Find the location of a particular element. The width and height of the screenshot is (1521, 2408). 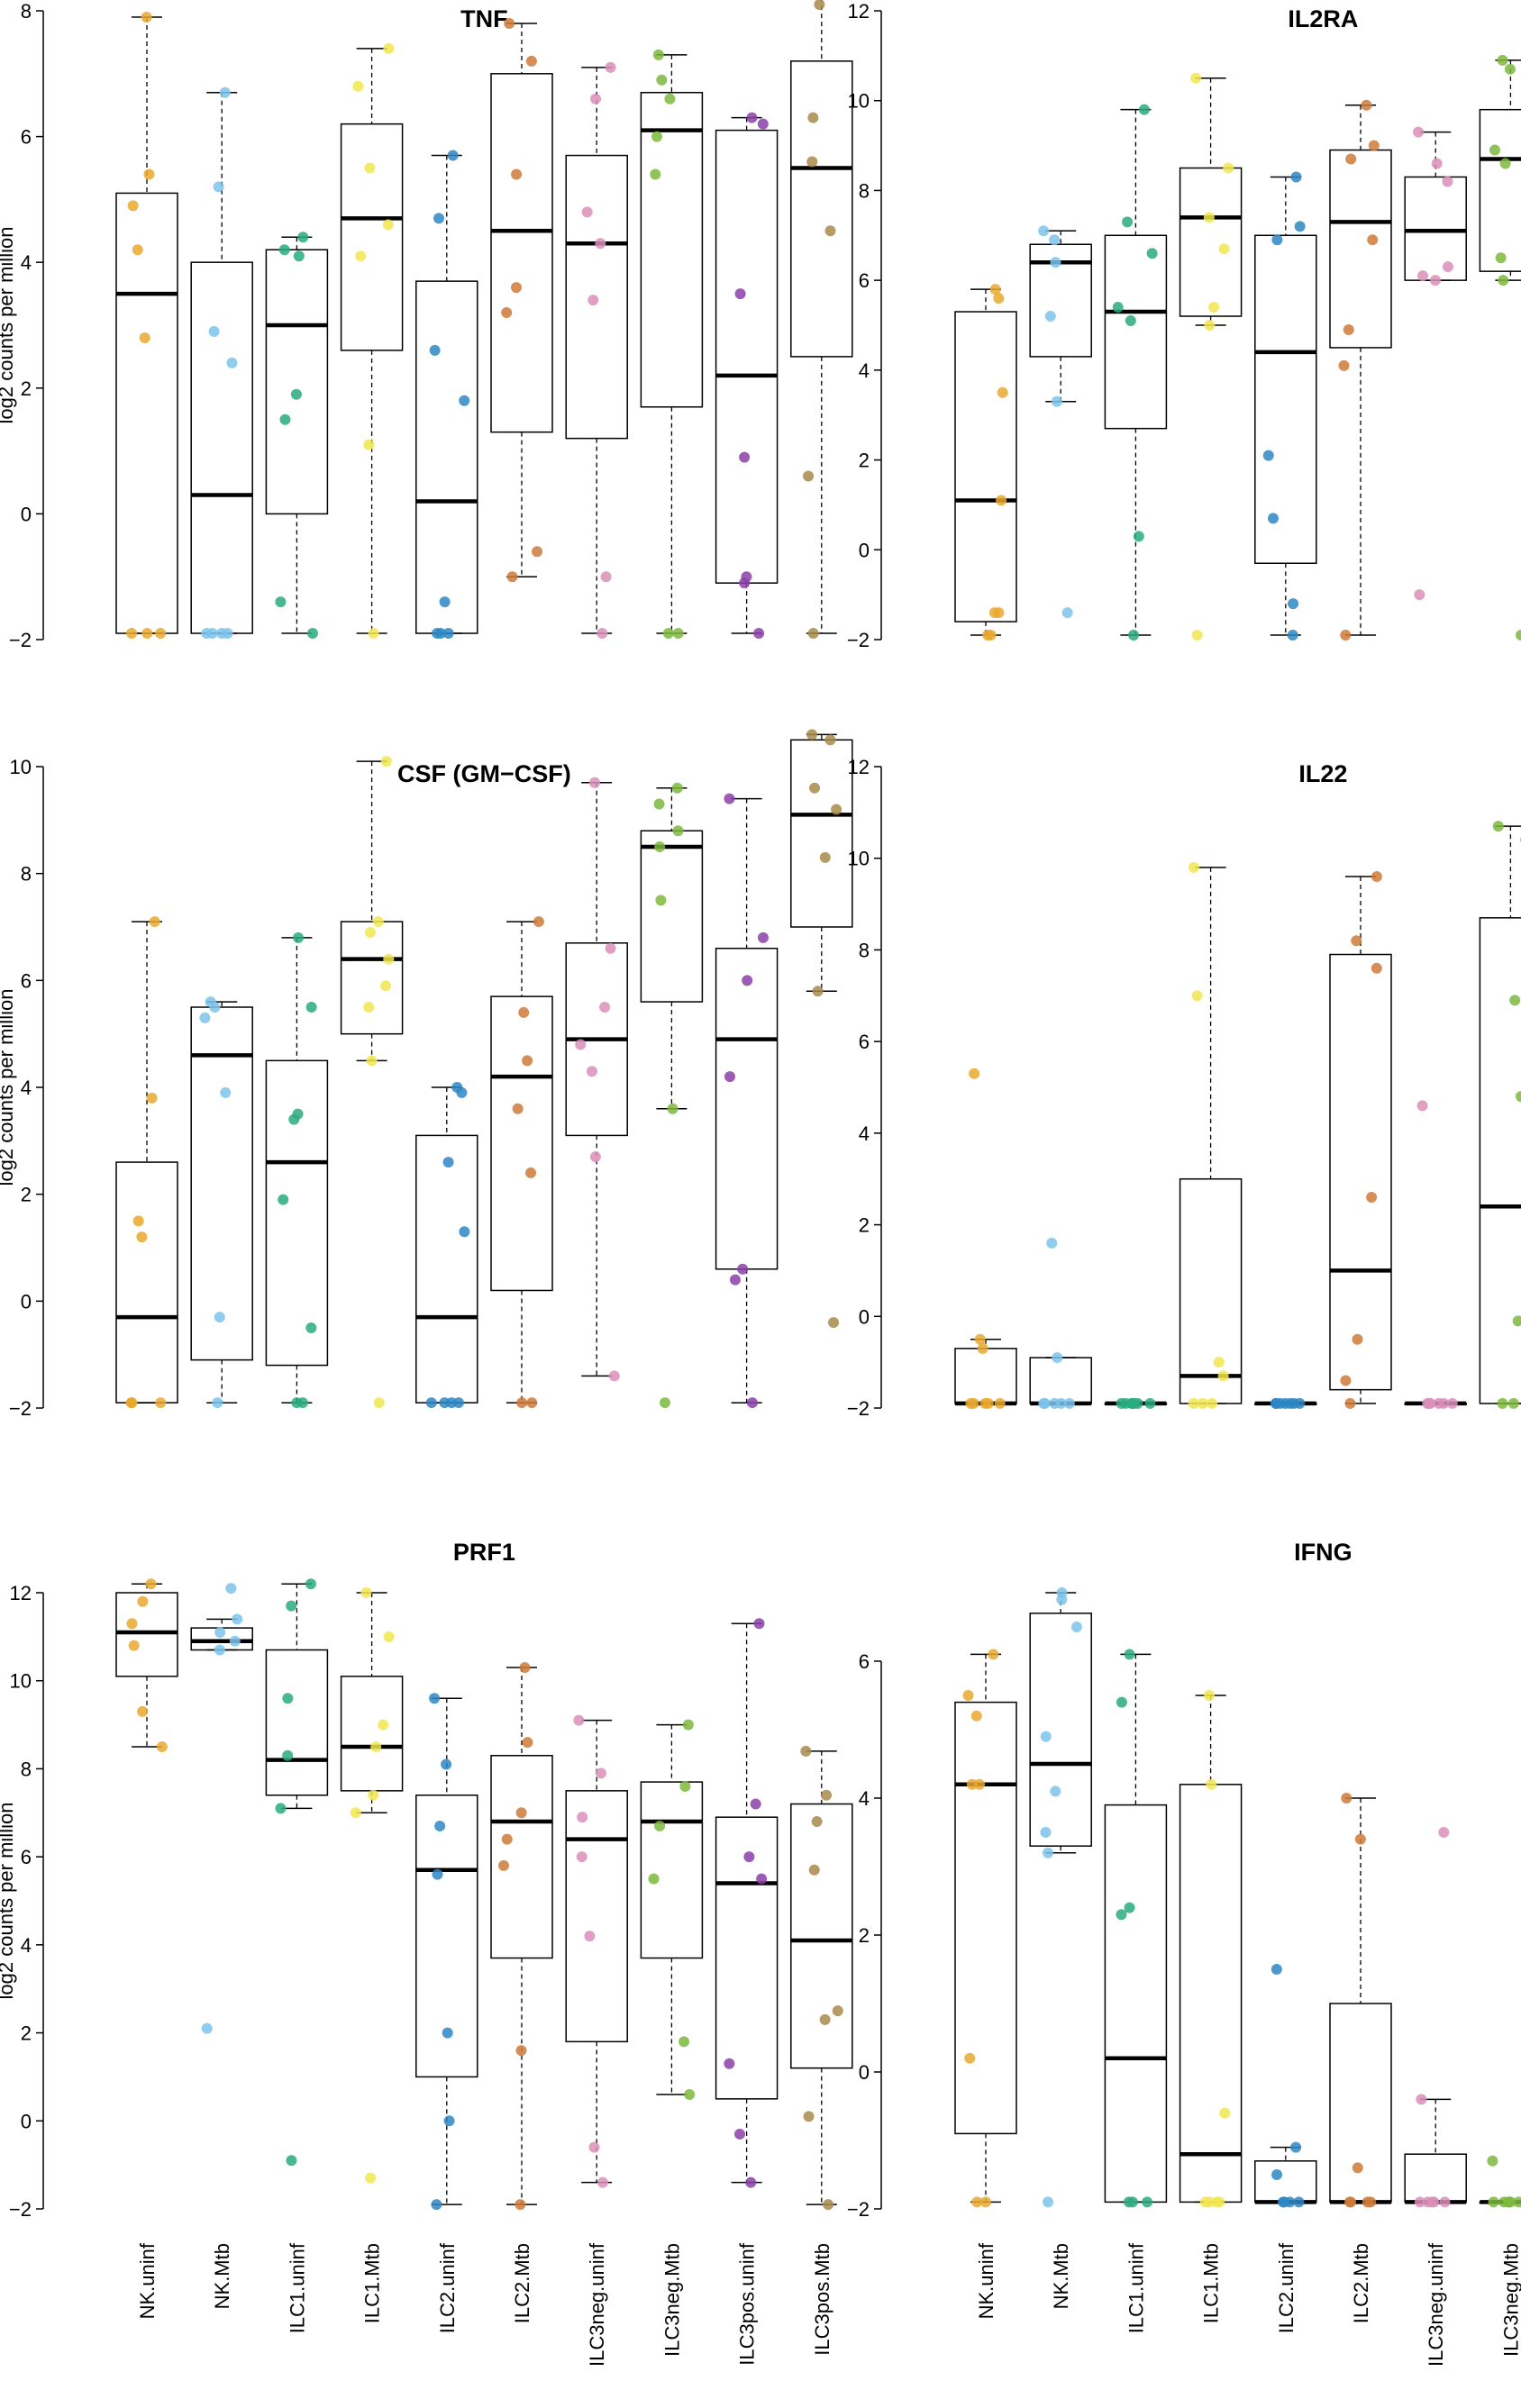

x-category-label: NK.uninf is located at coordinates (147, 2280).